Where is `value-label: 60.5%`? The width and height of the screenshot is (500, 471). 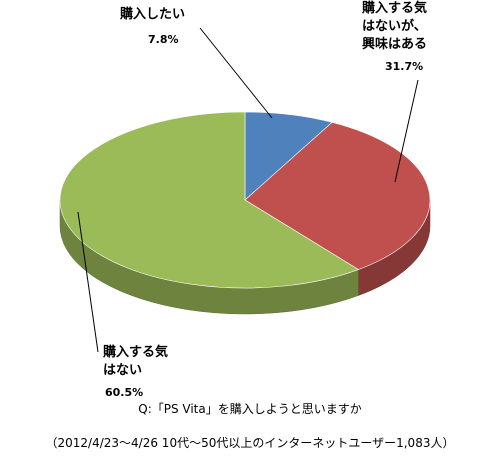
value-label: 60.5% is located at coordinates (124, 392).